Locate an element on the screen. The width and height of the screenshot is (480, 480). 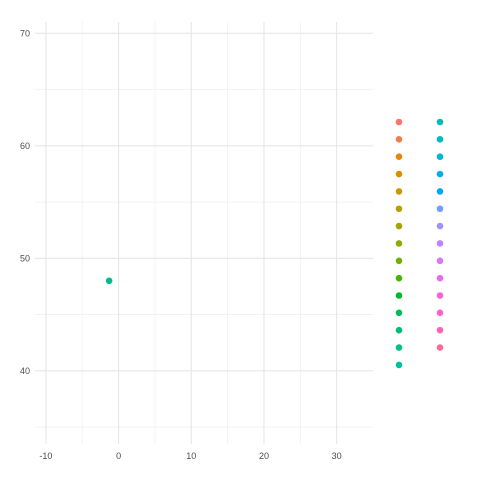
y-tick-label: 40 is located at coordinates (25, 371).